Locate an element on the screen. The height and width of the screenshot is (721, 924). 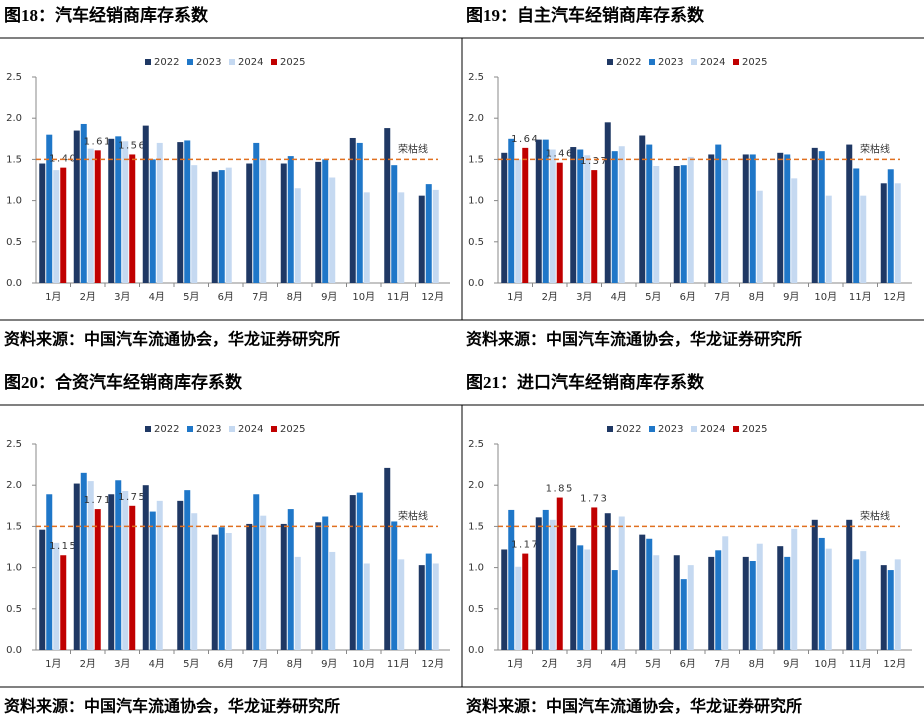
legend-label: 2023 is located at coordinates (208, 62).